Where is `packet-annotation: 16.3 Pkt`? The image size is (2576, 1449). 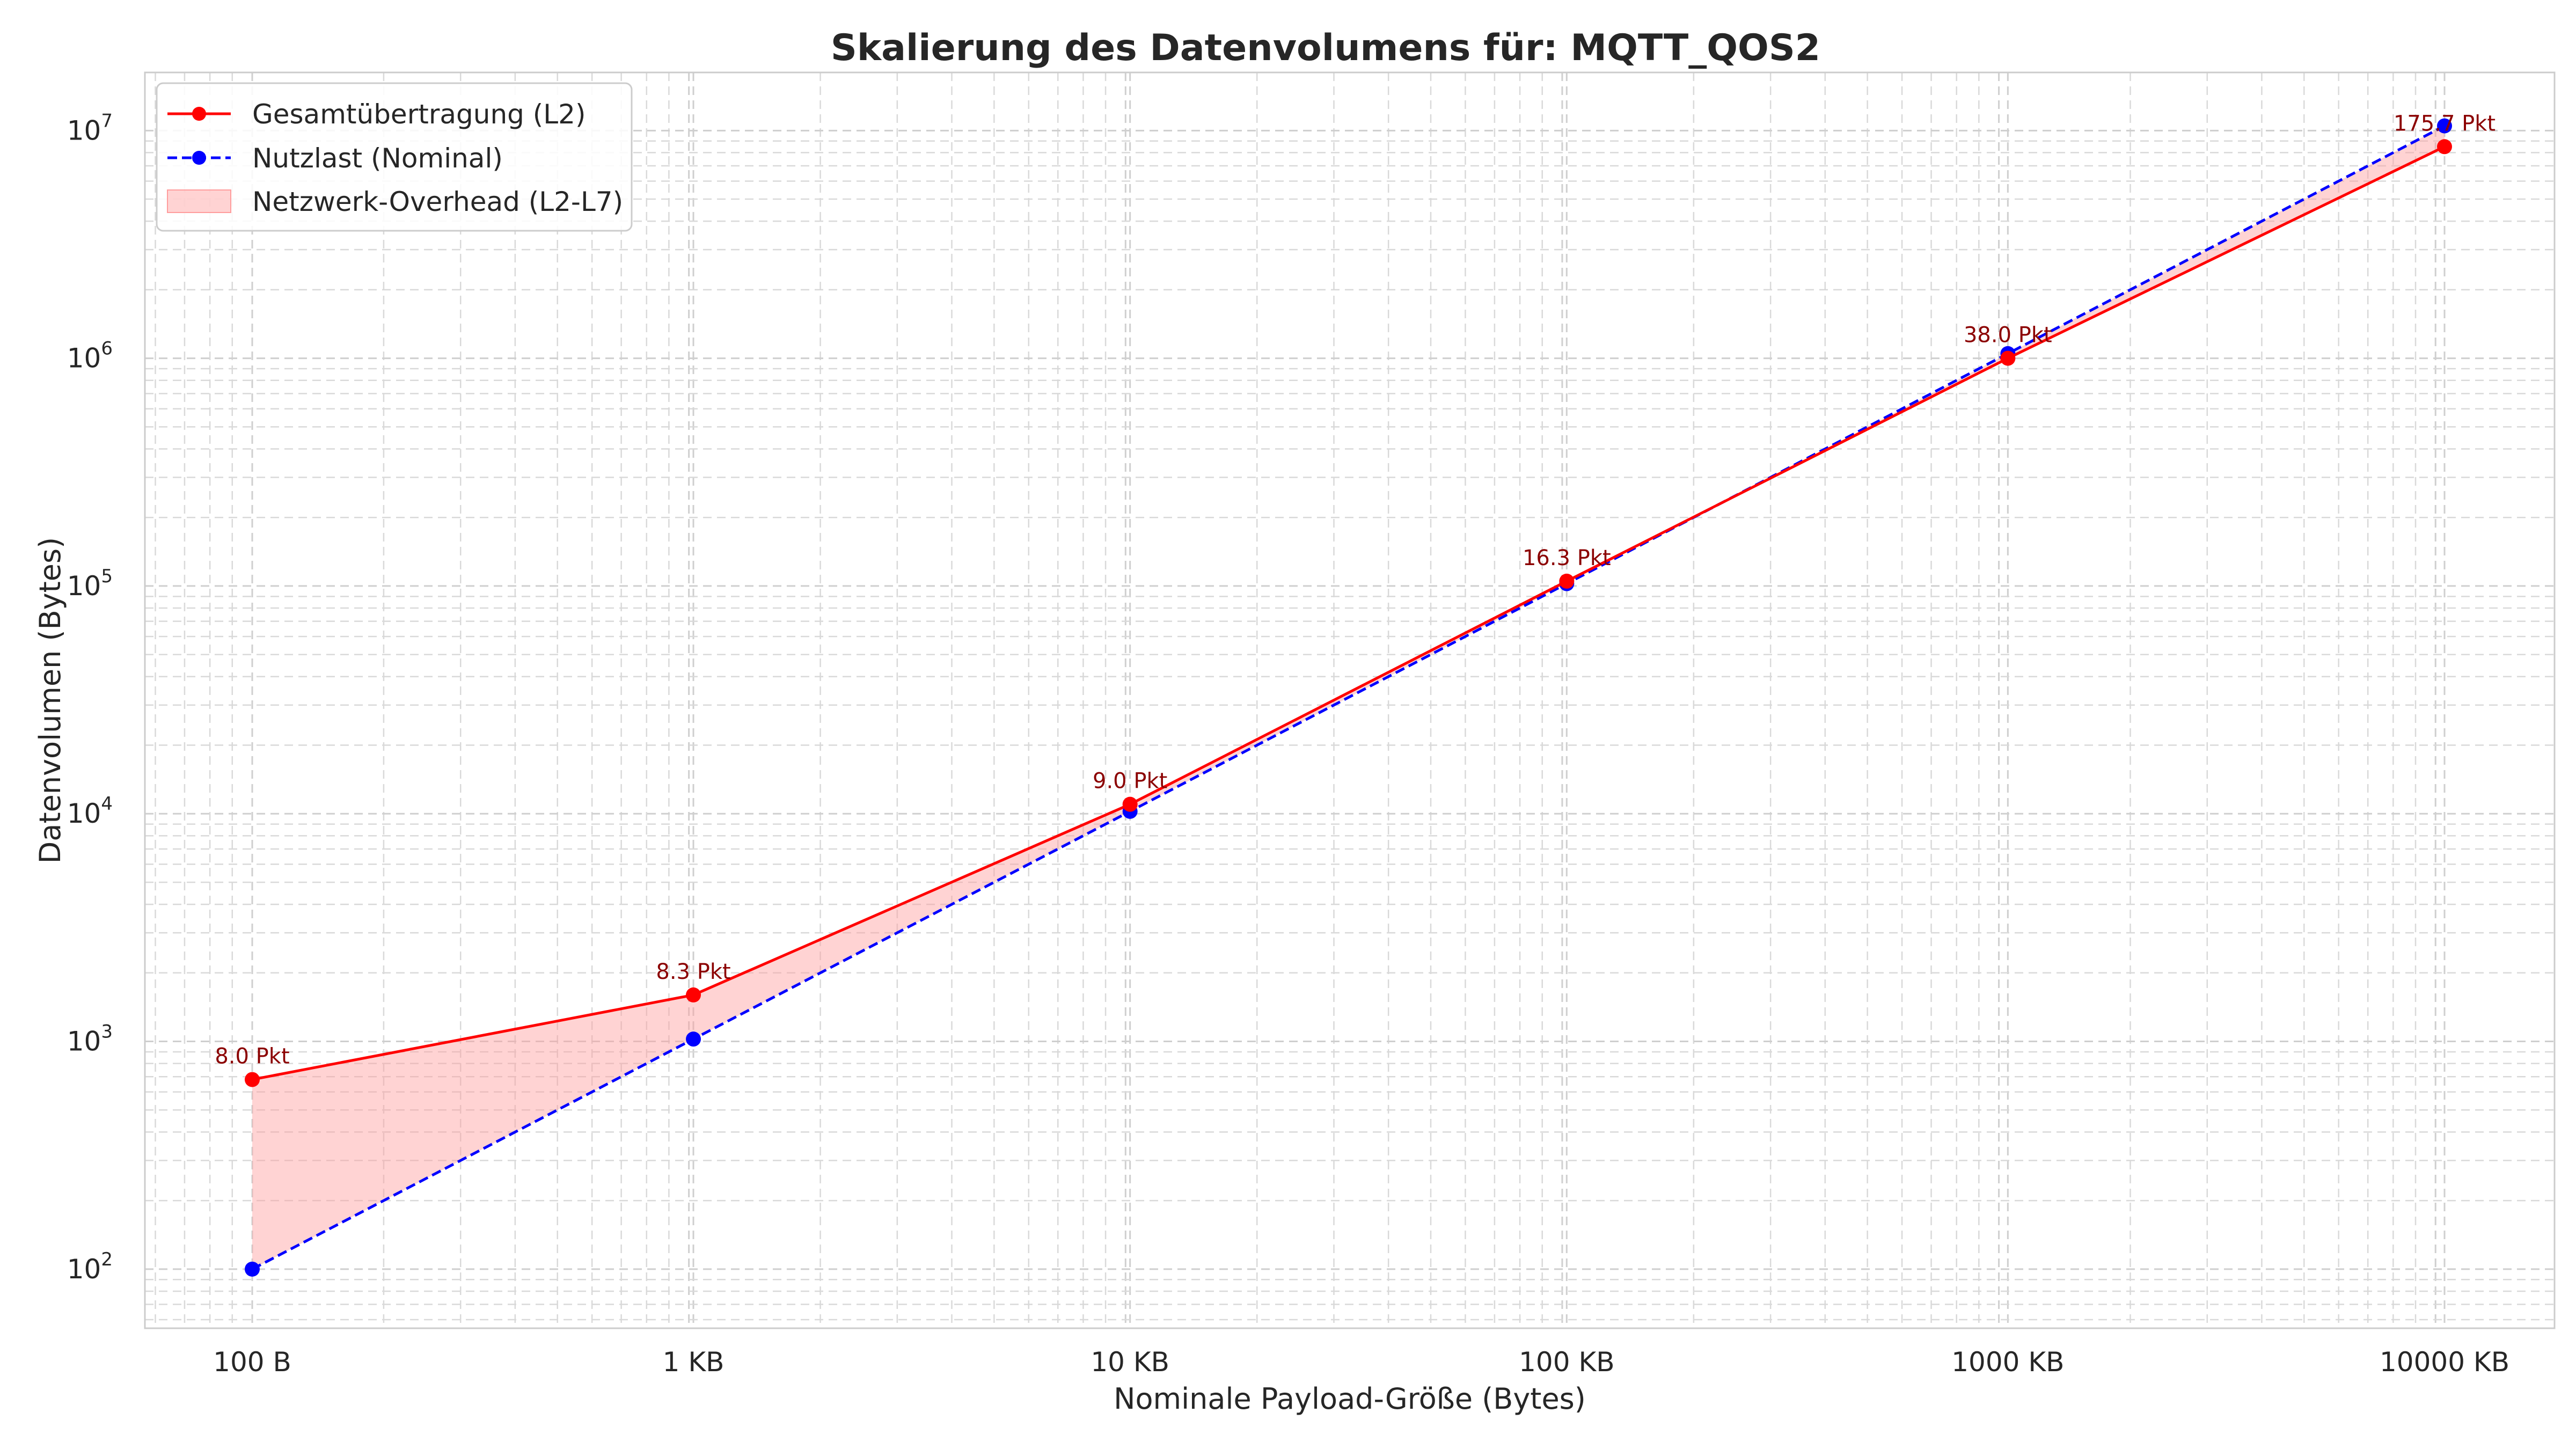
packet-annotation: 16.3 Pkt is located at coordinates (1567, 558).